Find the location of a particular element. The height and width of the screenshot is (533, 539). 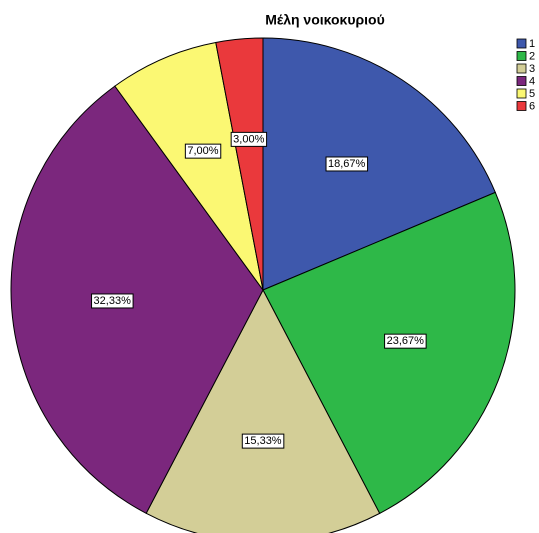

chart-title: Μέλη νοικοκυριού is located at coordinates (325, 20).